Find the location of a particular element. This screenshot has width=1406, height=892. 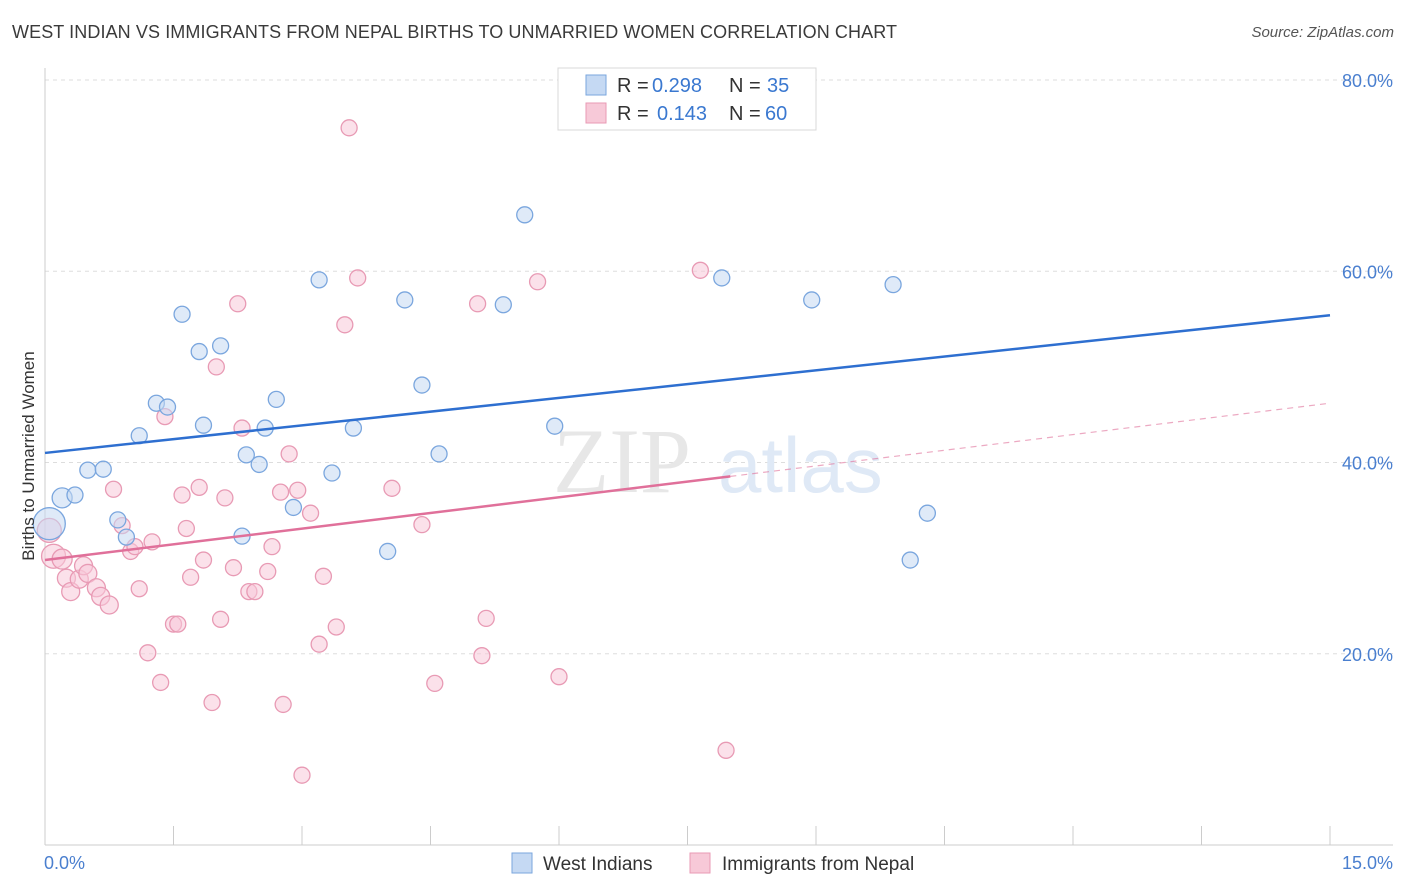

legend-r-value-2: 0.143 is located at coordinates (682, 114).